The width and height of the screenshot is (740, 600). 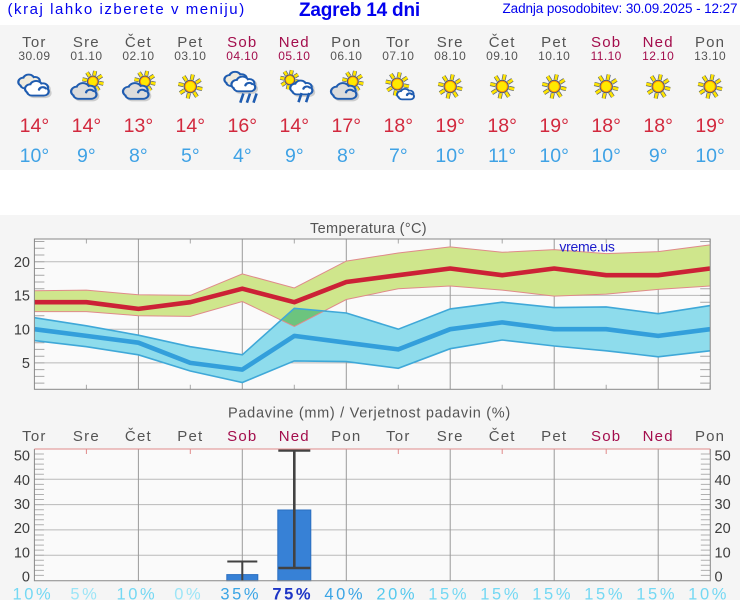 I want to click on svg-text:Padavine (mm) / Verjetnost pad: Padavine (mm) / Verjetnost padavin (%), so click(x=369, y=413).